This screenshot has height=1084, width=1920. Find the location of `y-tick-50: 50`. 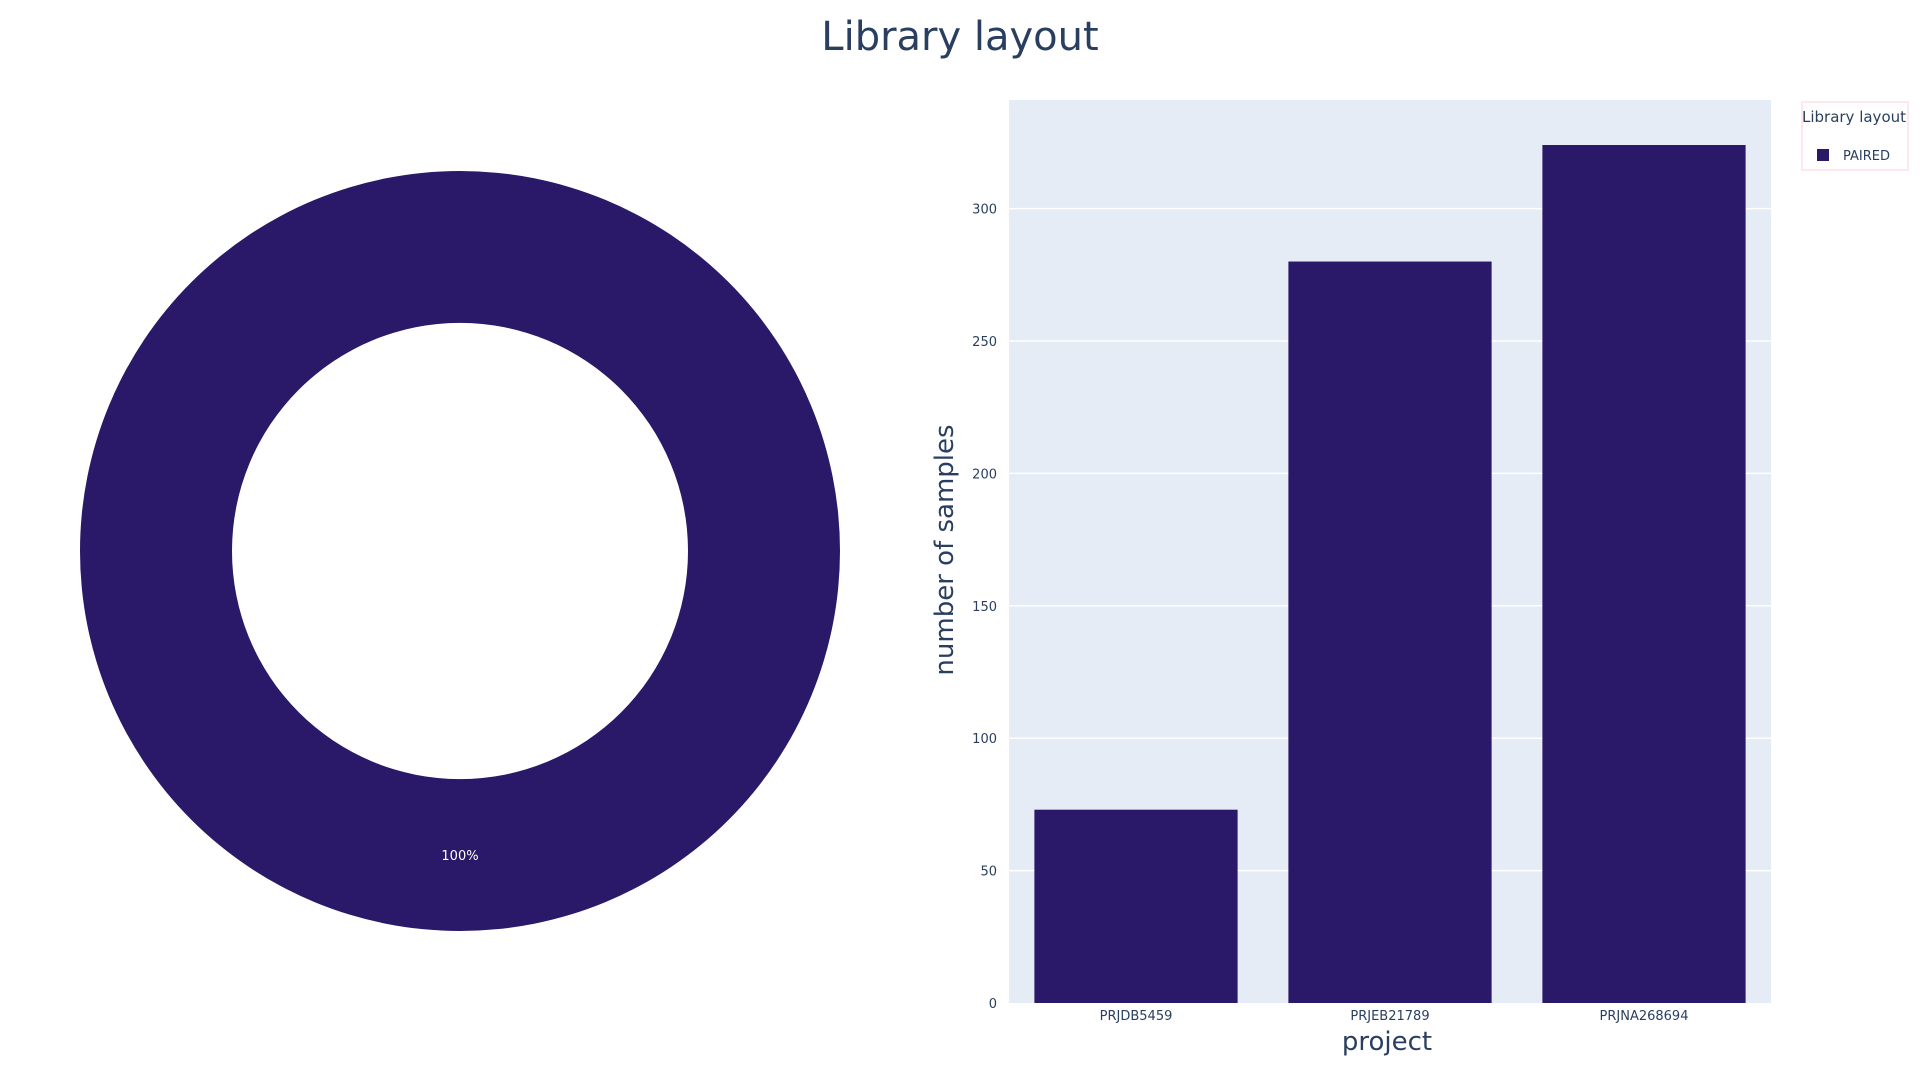

y-tick-50: 50 is located at coordinates (988, 872).